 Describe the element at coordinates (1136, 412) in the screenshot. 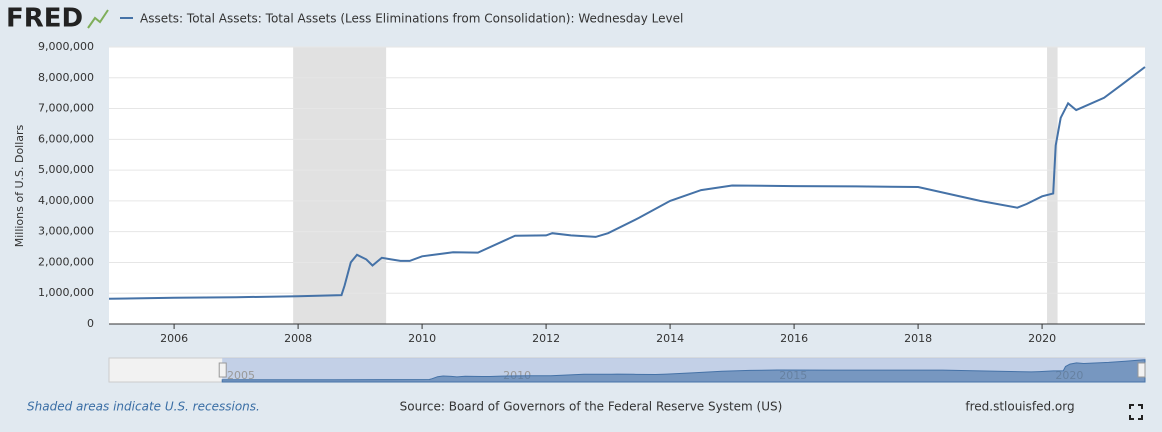

I see `fullscreen-button` at that location.